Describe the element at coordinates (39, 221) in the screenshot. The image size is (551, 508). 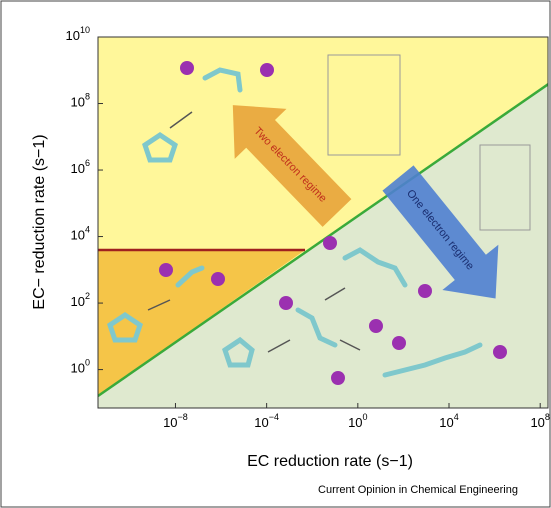
I see `y-axis-title: EC− reduction rate (s−1)` at that location.